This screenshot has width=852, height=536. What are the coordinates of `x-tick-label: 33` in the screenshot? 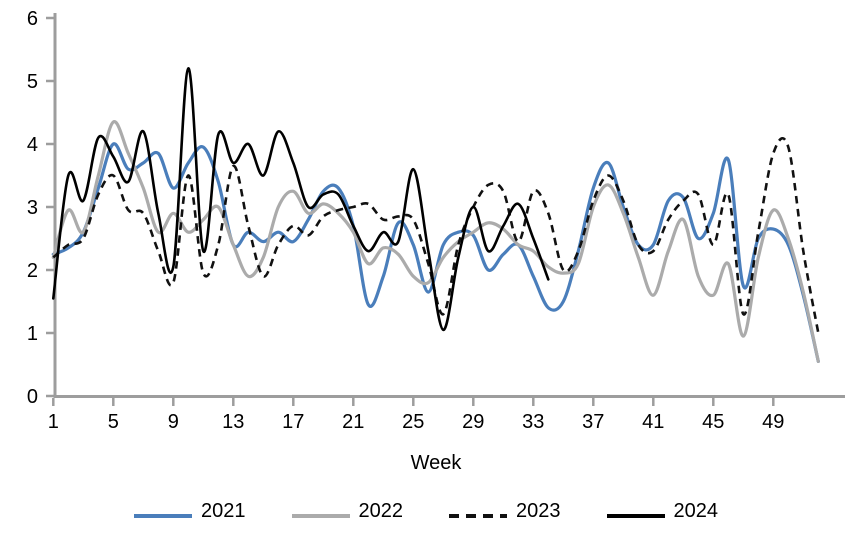 It's located at (533, 422).